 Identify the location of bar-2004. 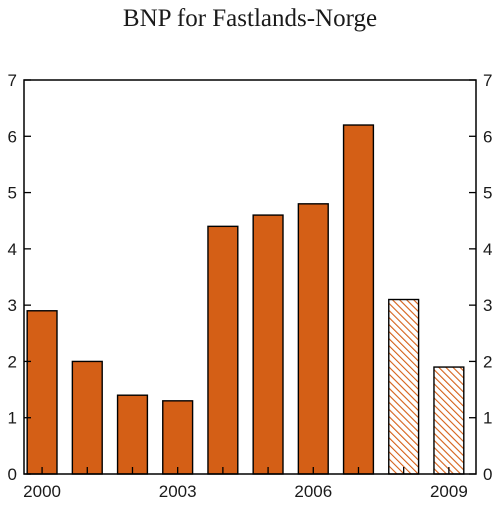
(223, 350).